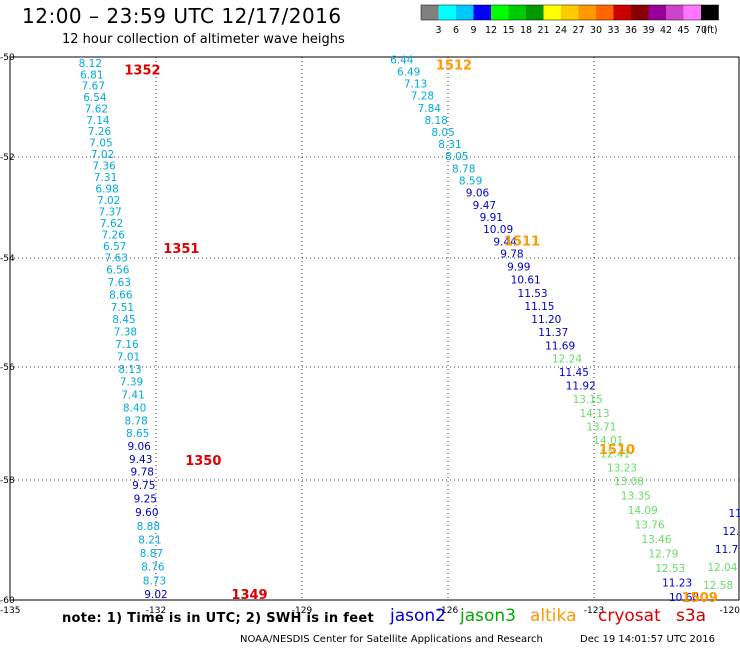 The height and width of the screenshot is (650, 740). What do you see at coordinates (677, 584) in the screenshot?
I see `wave-height-value: 11.23` at bounding box center [677, 584].